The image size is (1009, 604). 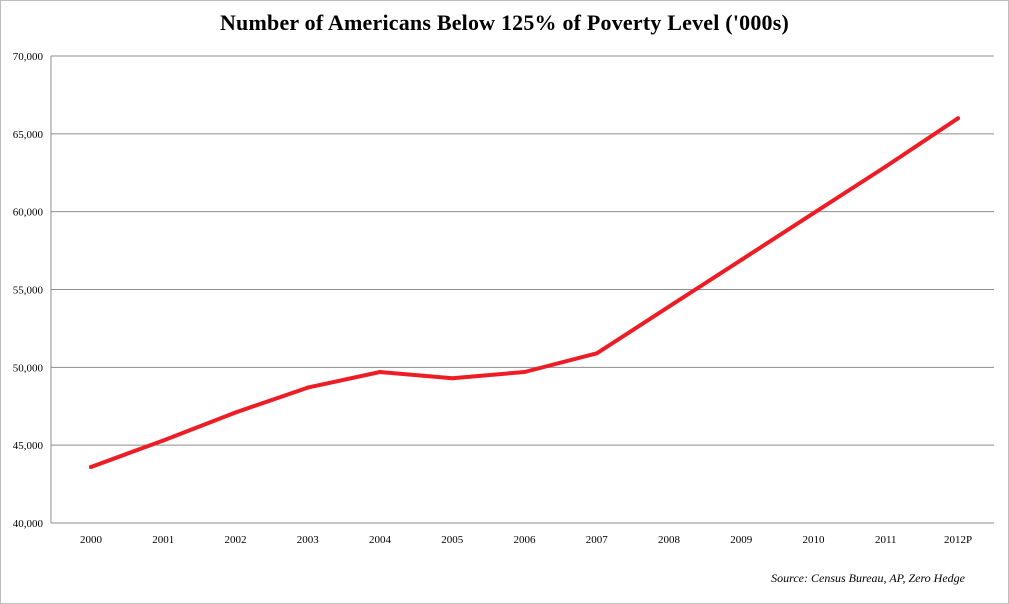 I want to click on x-tick-label: 2006, so click(x=525, y=540).